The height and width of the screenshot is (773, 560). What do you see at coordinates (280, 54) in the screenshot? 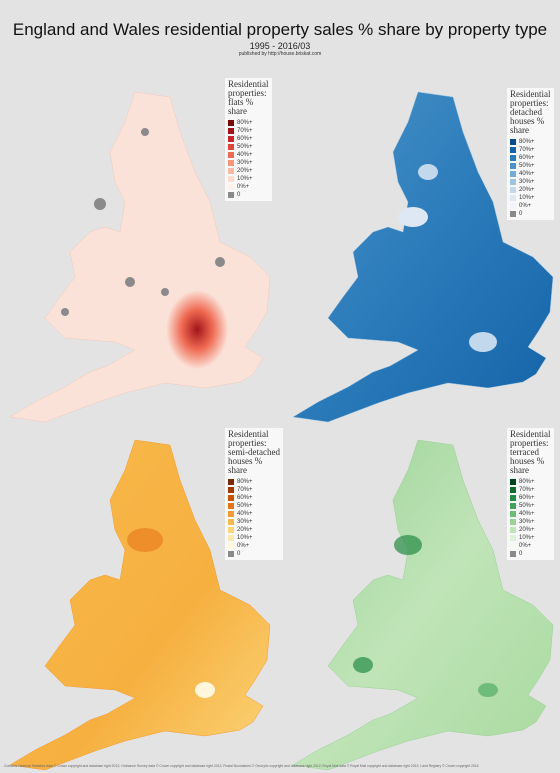
I see `credit: published by http://house.briskat.com` at bounding box center [280, 54].